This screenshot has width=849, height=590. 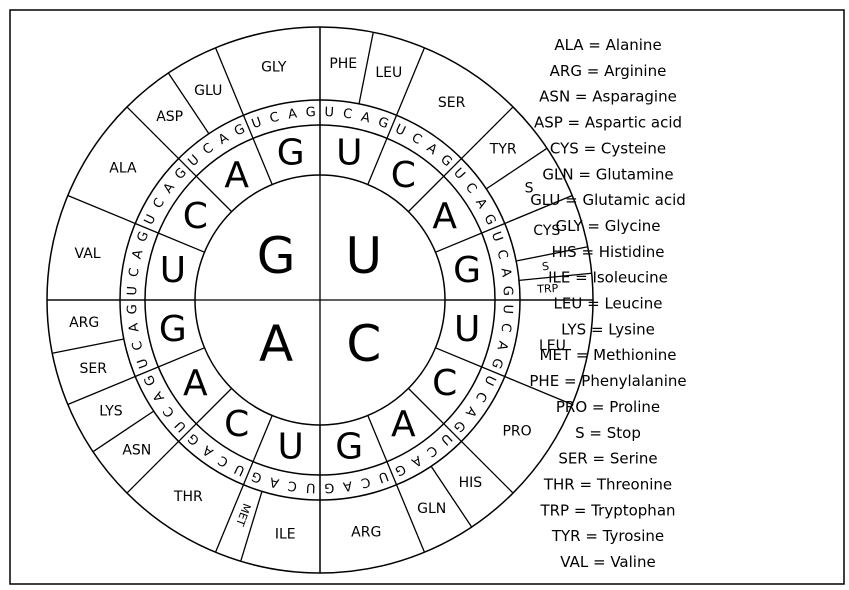 I want to click on first-base: A, so click(x=276, y=344).